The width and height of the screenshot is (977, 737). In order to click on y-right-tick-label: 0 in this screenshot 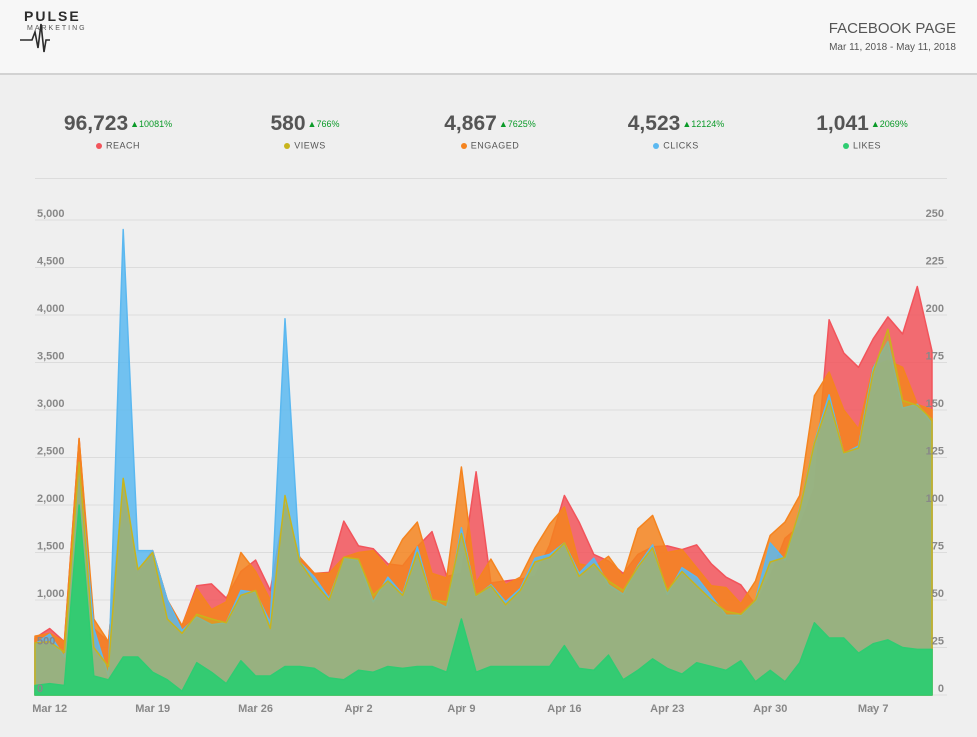, I will do `click(941, 689)`.